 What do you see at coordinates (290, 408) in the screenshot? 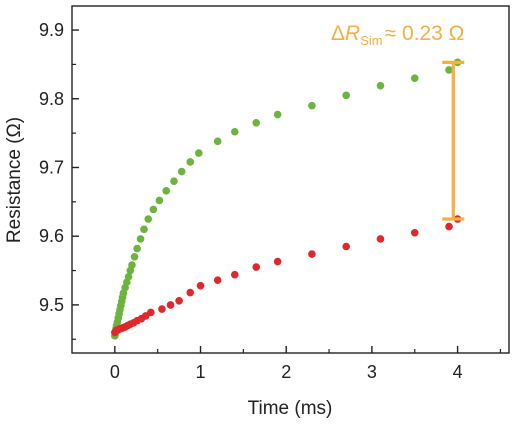
I see `x-axis-label: Time (ms)` at bounding box center [290, 408].